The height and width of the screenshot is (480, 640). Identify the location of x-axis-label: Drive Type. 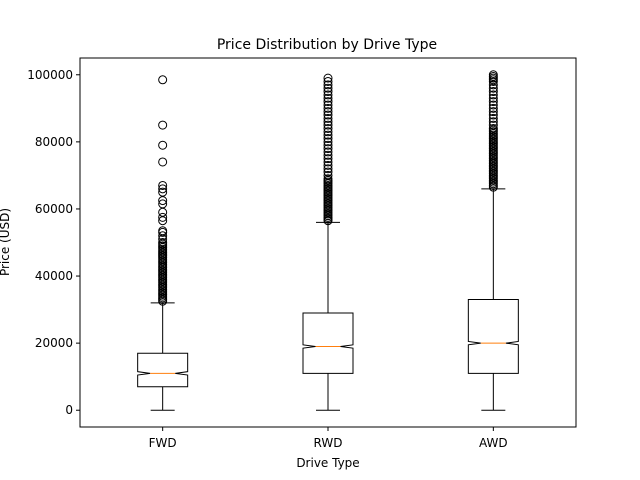
(327, 463).